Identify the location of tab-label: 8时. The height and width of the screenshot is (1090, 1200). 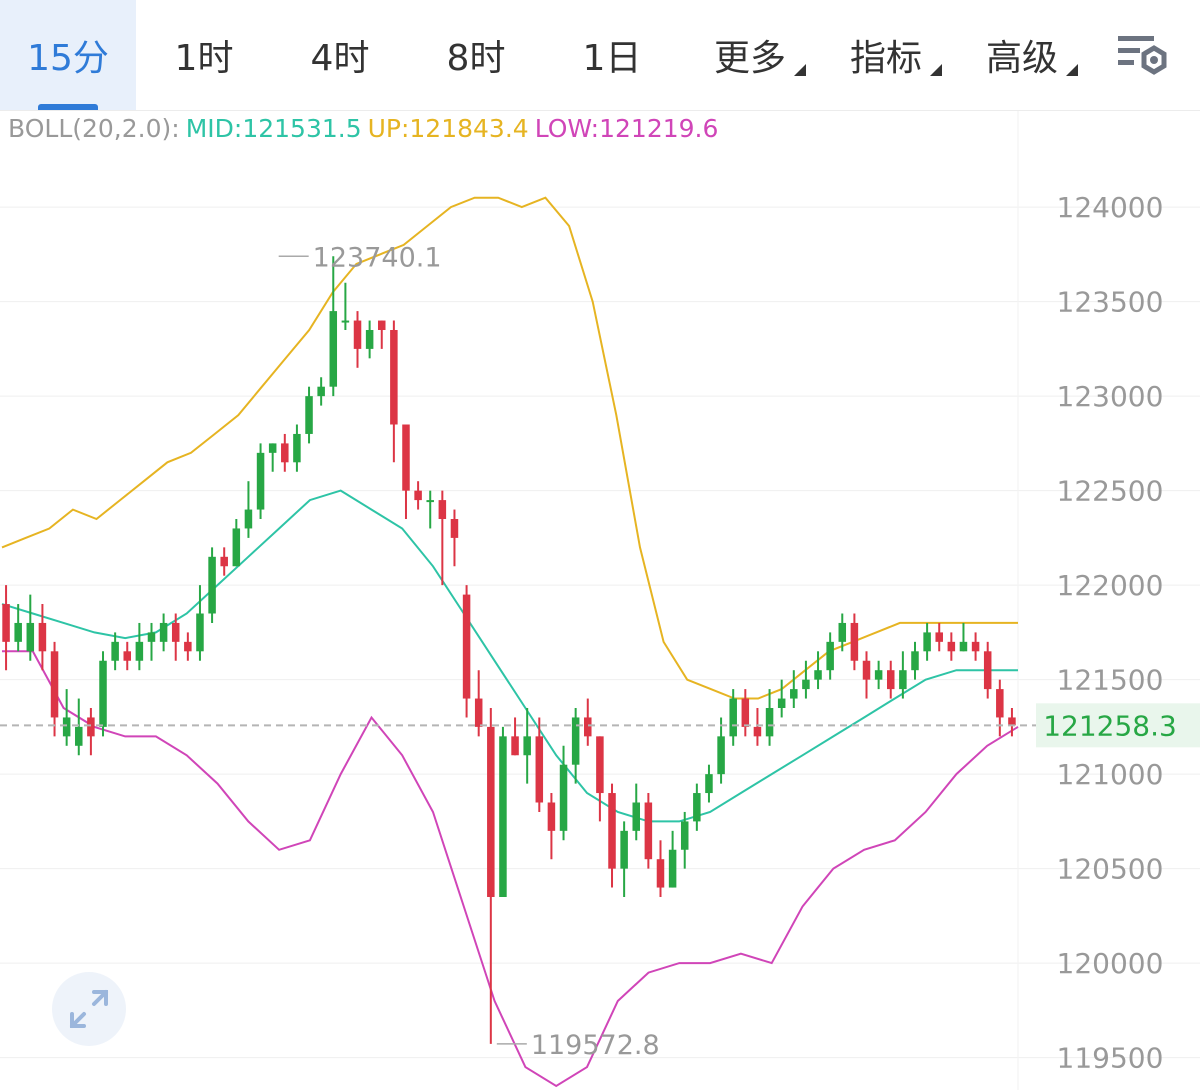
(476, 58).